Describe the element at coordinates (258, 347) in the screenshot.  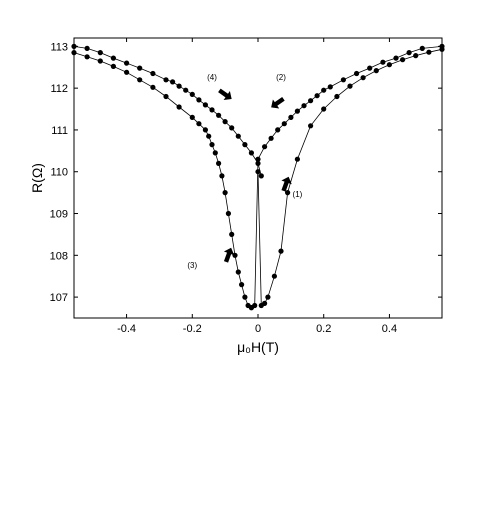
I see `x-axis-label: μ₀H(T)` at that location.